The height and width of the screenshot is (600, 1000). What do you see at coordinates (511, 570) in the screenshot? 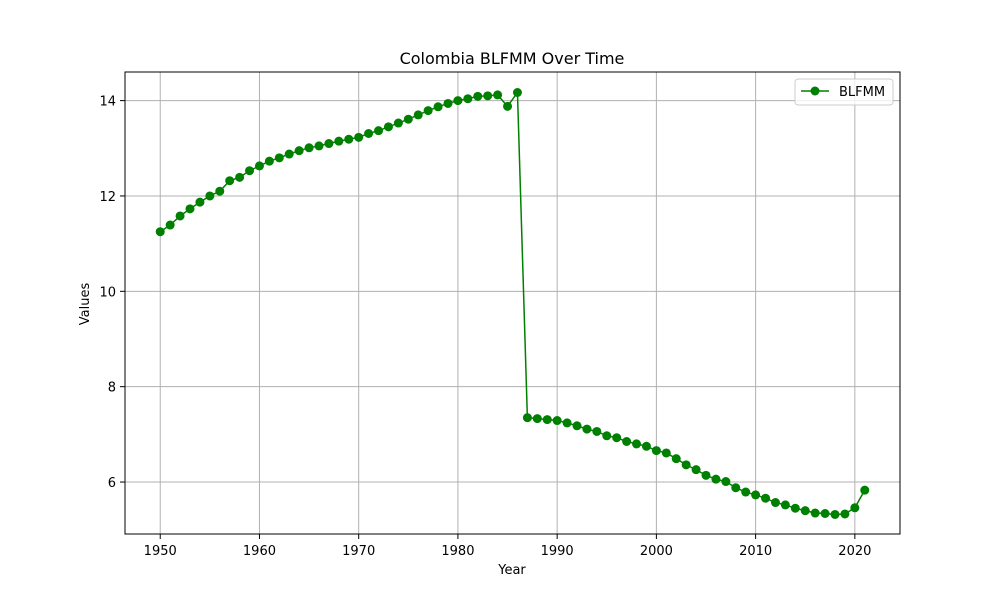
I see `x-axis-label: Year` at bounding box center [511, 570].